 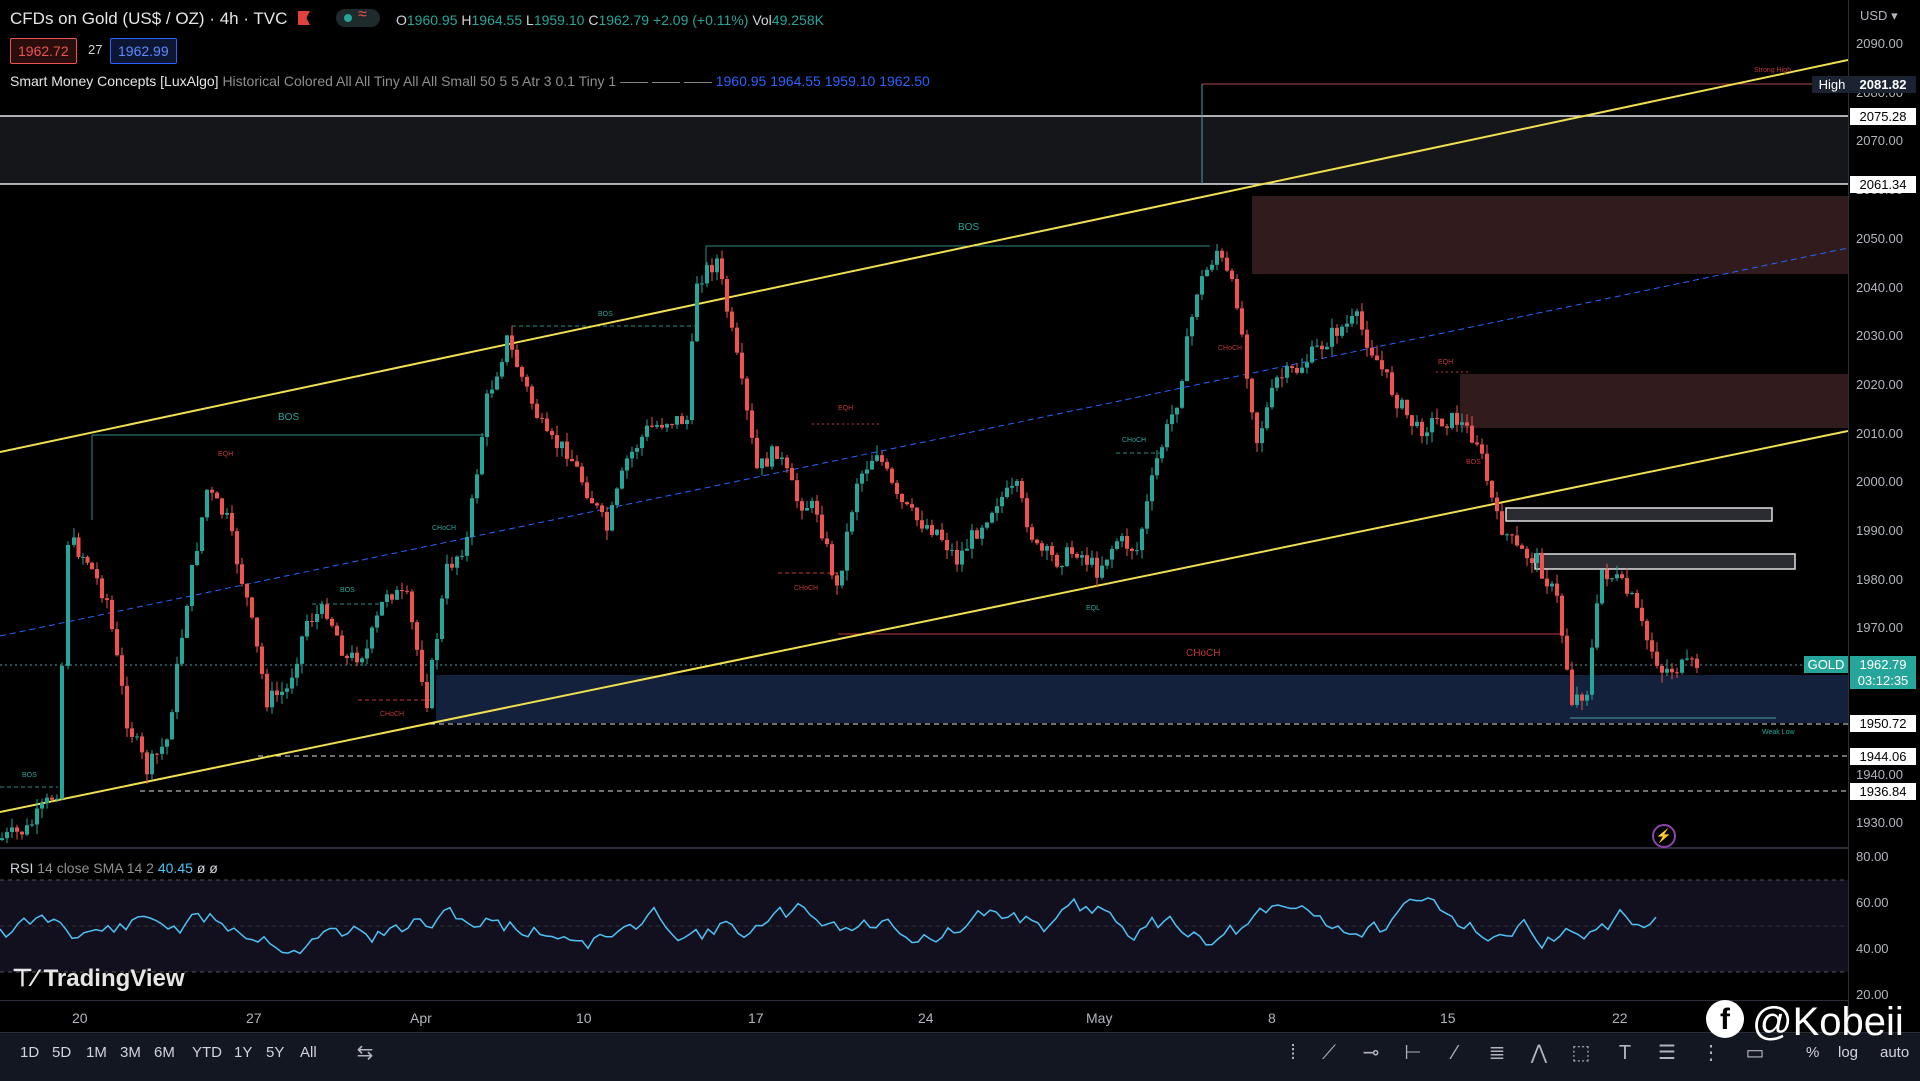 What do you see at coordinates (432, 20) in the screenshot?
I see `open-value: 1960.95` at bounding box center [432, 20].